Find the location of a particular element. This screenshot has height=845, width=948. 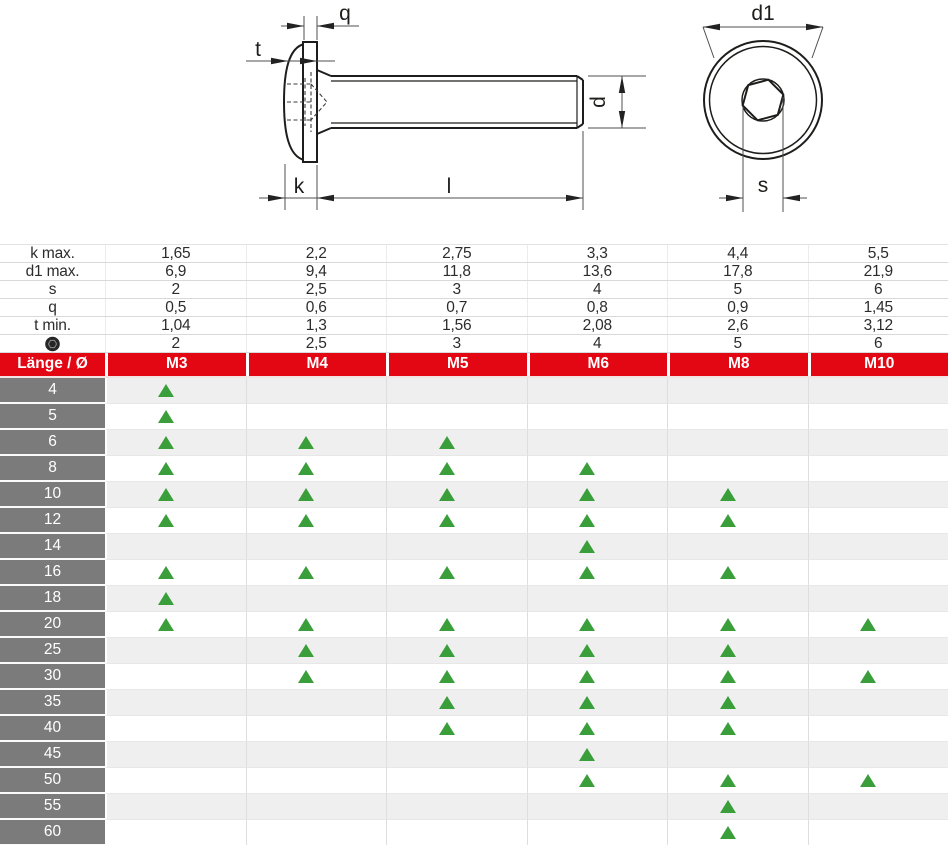

hex-socket-icon is located at coordinates (52, 343).